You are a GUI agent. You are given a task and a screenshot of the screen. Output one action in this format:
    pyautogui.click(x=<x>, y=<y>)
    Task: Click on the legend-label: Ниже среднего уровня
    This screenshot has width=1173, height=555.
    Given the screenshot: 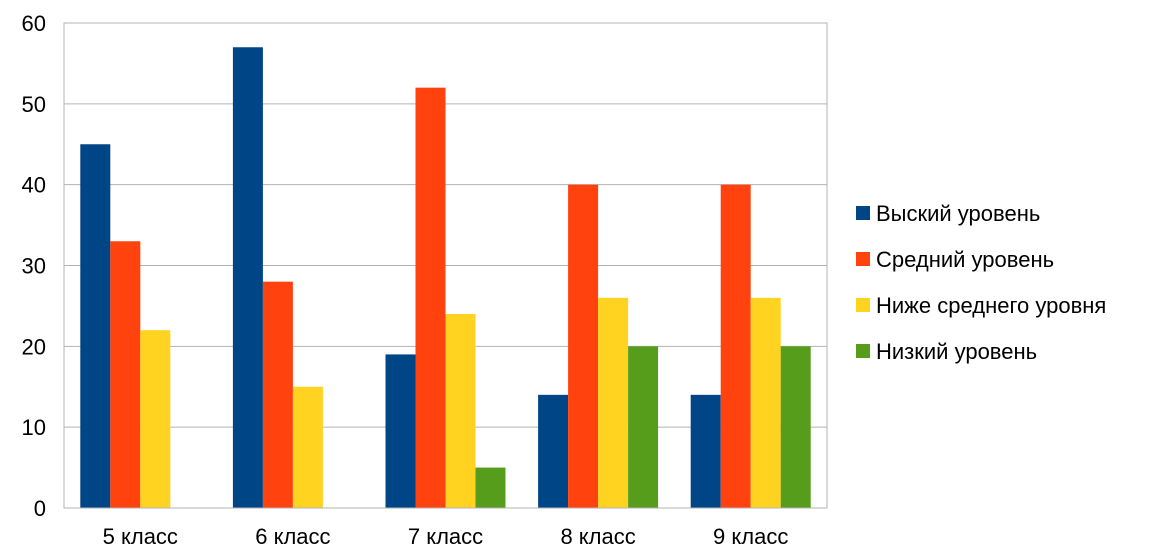 What is the action you would take?
    pyautogui.click(x=991, y=305)
    